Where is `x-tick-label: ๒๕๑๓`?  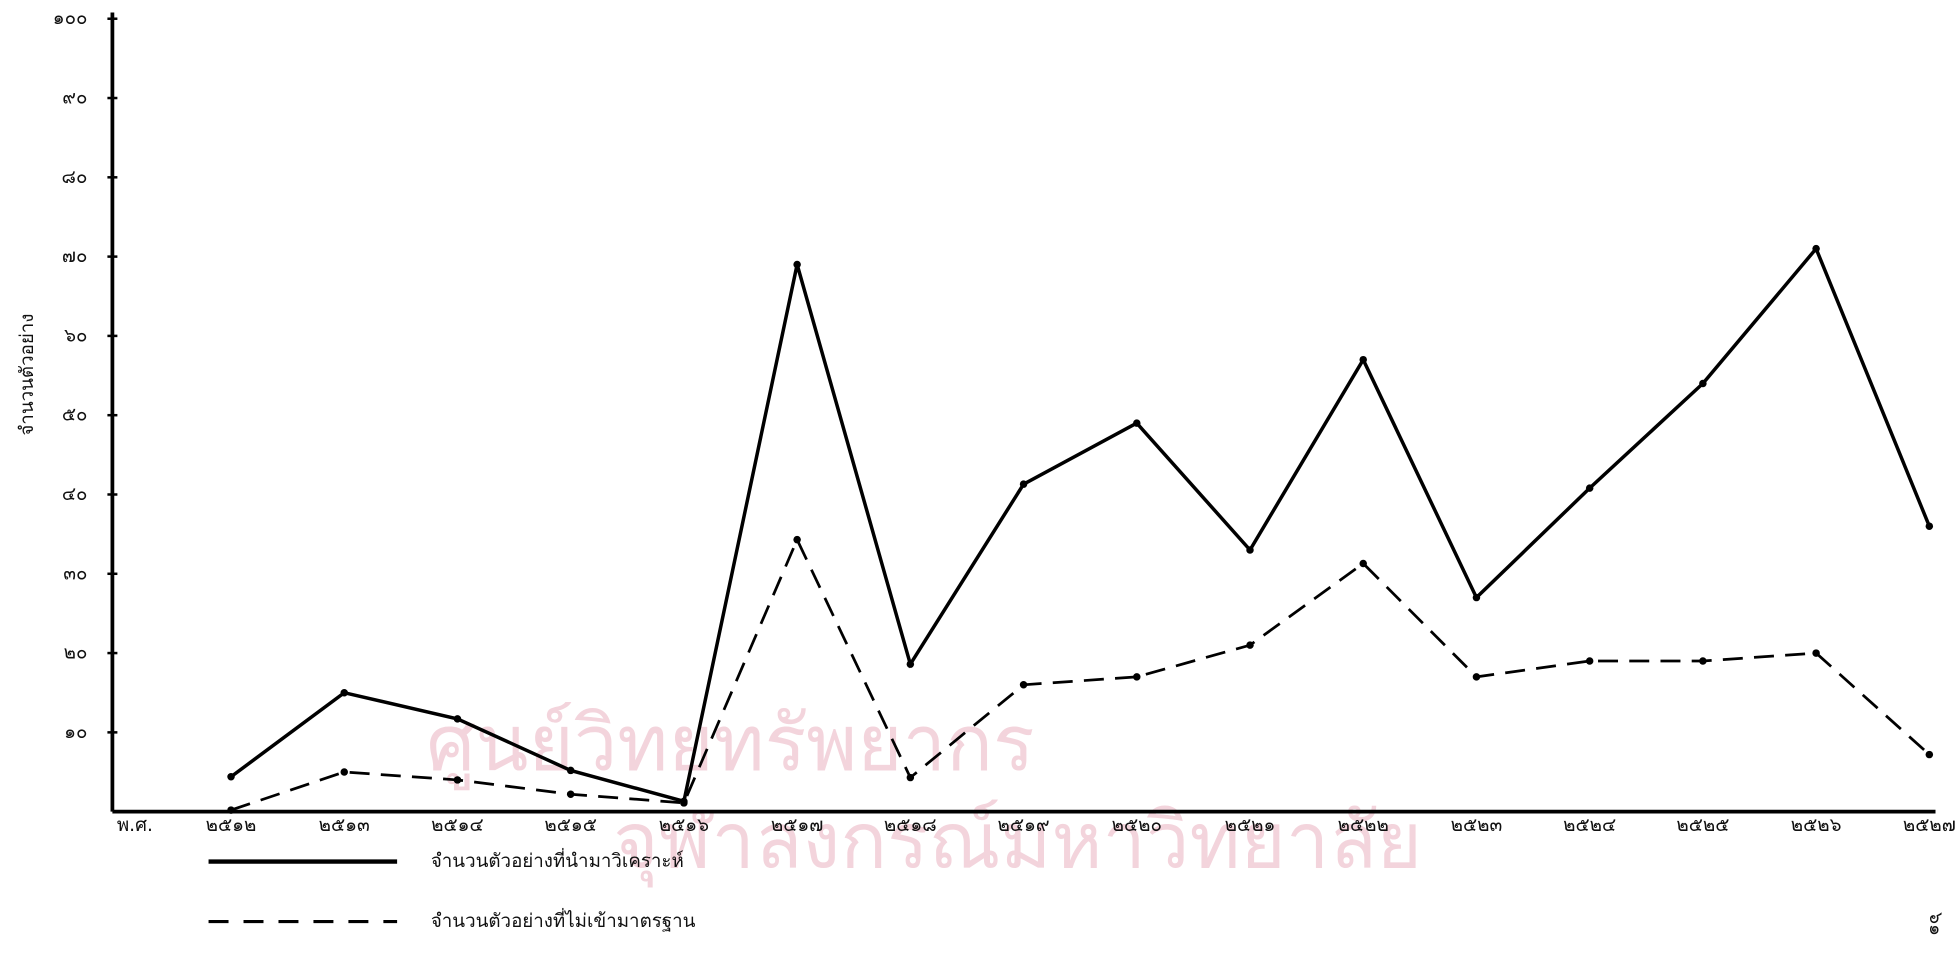
x-tick-label: ๒๕๑๓ is located at coordinates (344, 825).